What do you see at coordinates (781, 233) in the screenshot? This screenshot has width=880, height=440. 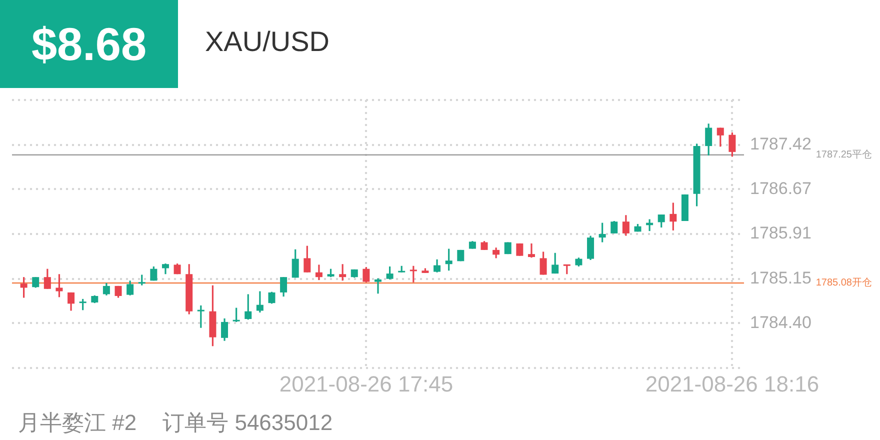 I see `y-tick-label: 1785.91` at bounding box center [781, 233].